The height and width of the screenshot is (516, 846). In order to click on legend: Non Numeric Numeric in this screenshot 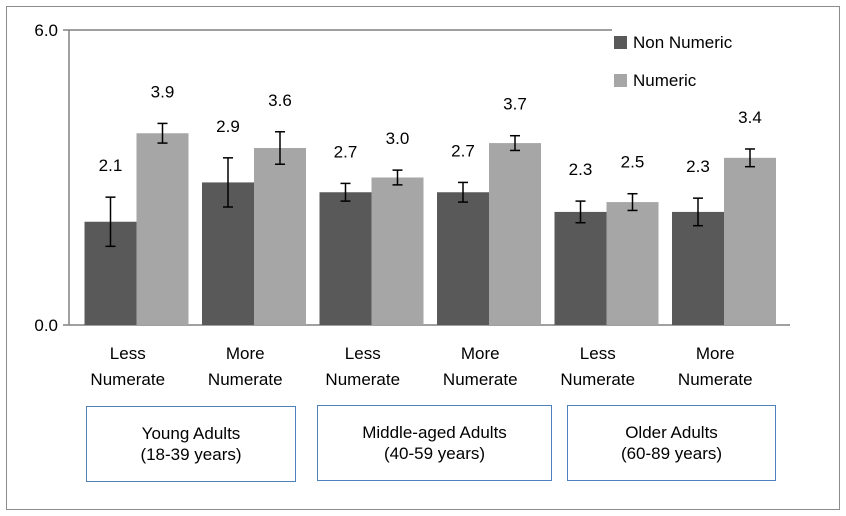, I will do `click(673, 61)`.